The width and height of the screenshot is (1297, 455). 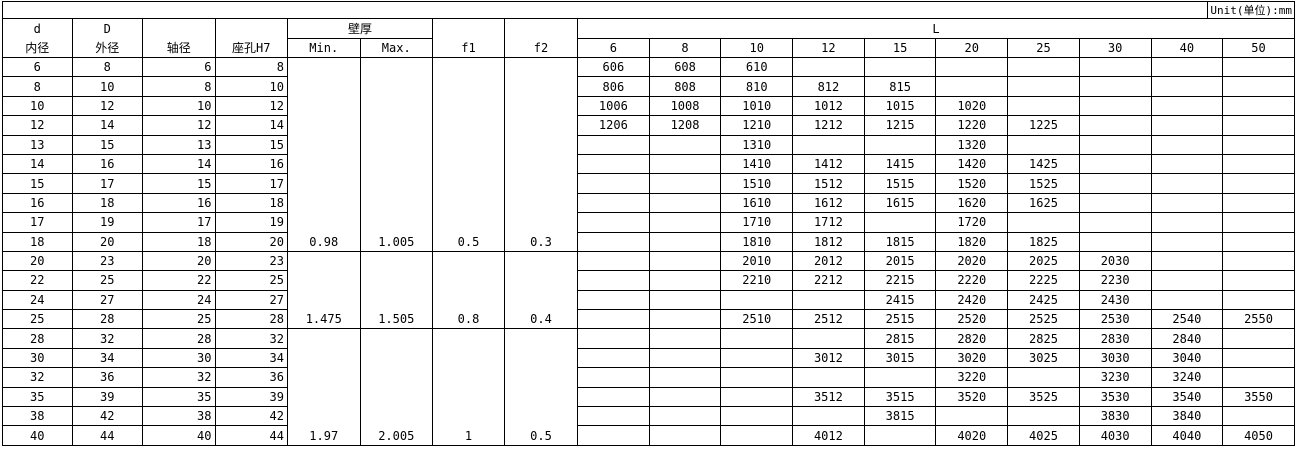 I want to click on cell-length: 1208, so click(x=685, y=126).